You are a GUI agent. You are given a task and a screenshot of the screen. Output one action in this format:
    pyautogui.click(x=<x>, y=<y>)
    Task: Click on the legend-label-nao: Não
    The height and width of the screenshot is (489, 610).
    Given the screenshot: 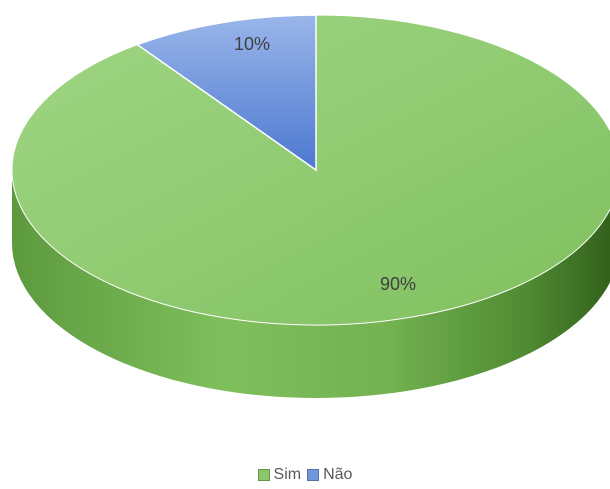 What is the action you would take?
    pyautogui.click(x=338, y=474)
    